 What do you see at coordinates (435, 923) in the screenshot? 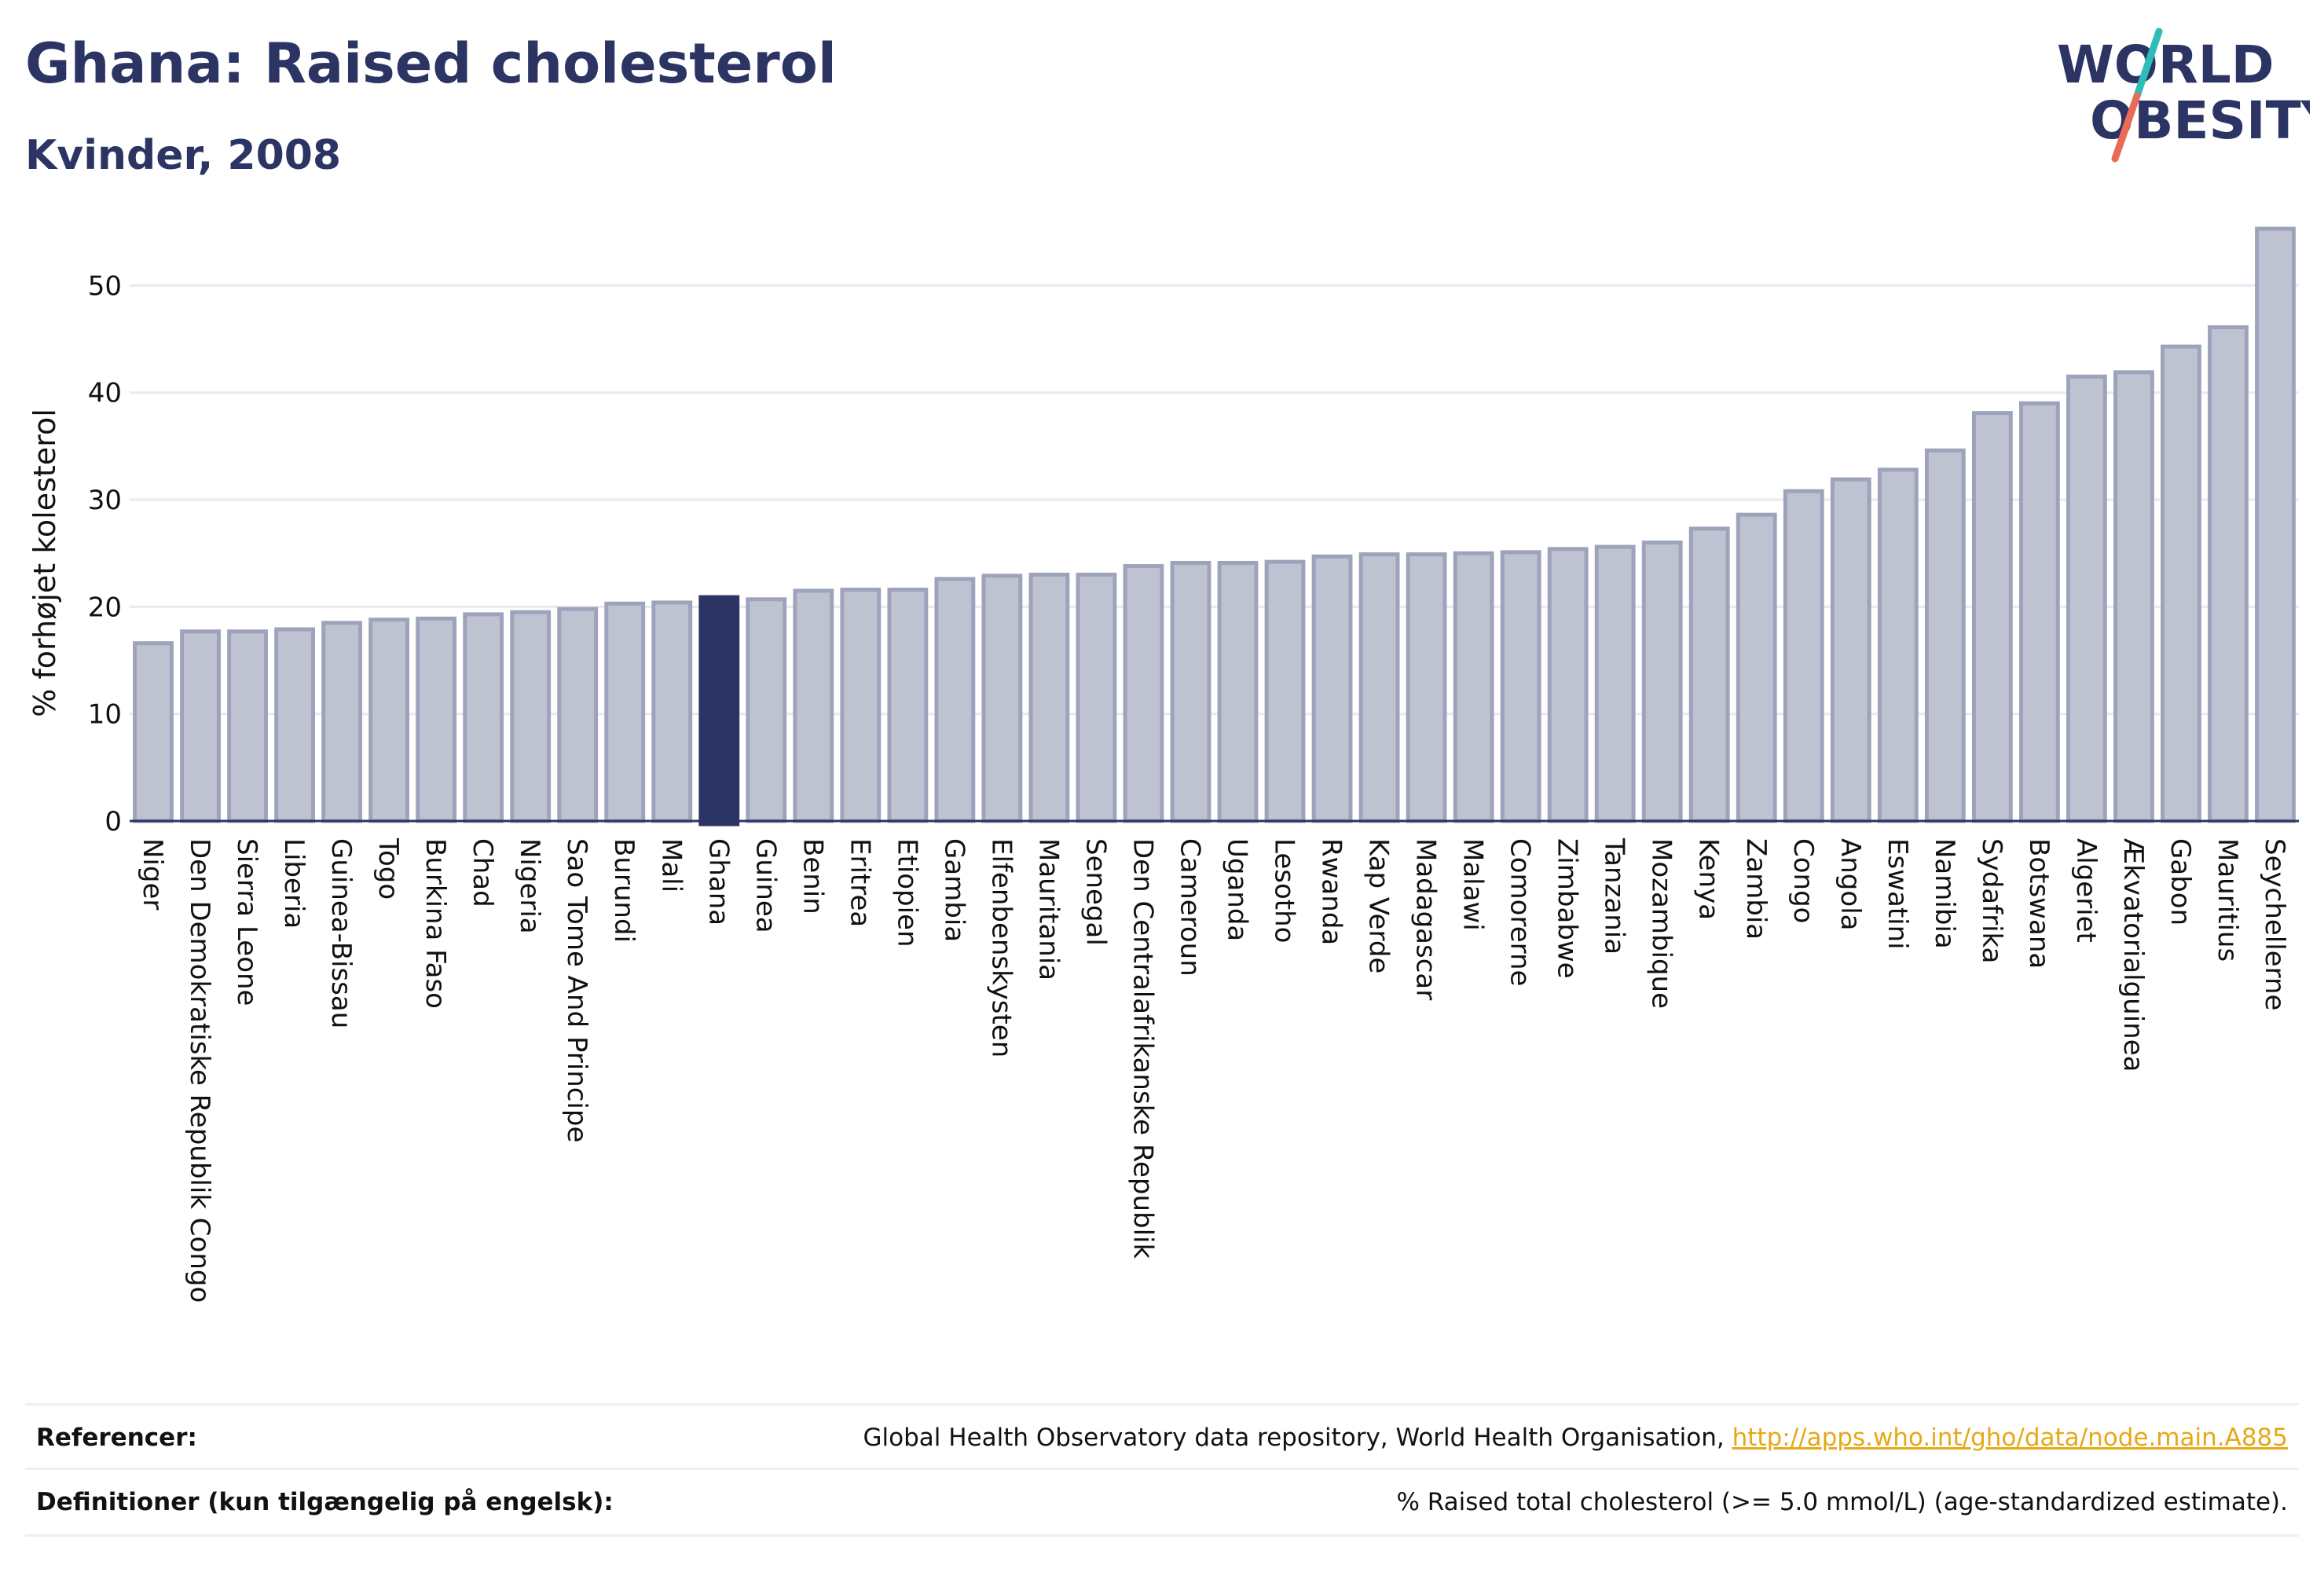
I see `x-tick-label: Burkina Faso` at bounding box center [435, 923].